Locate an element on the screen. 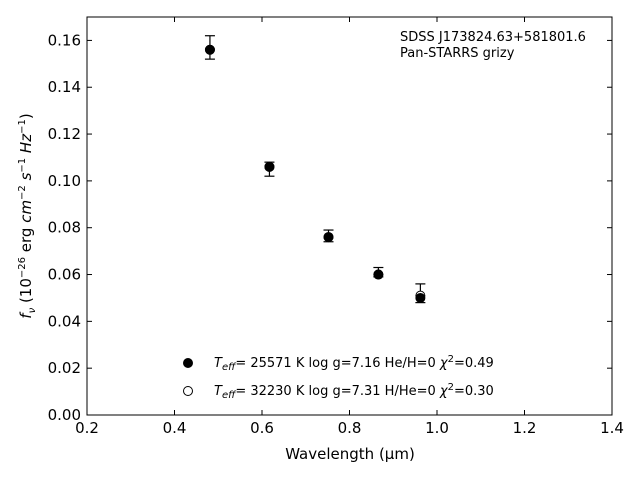  object-name-annotation: SDSS J173824.63+581801.6 is located at coordinates (493, 37).